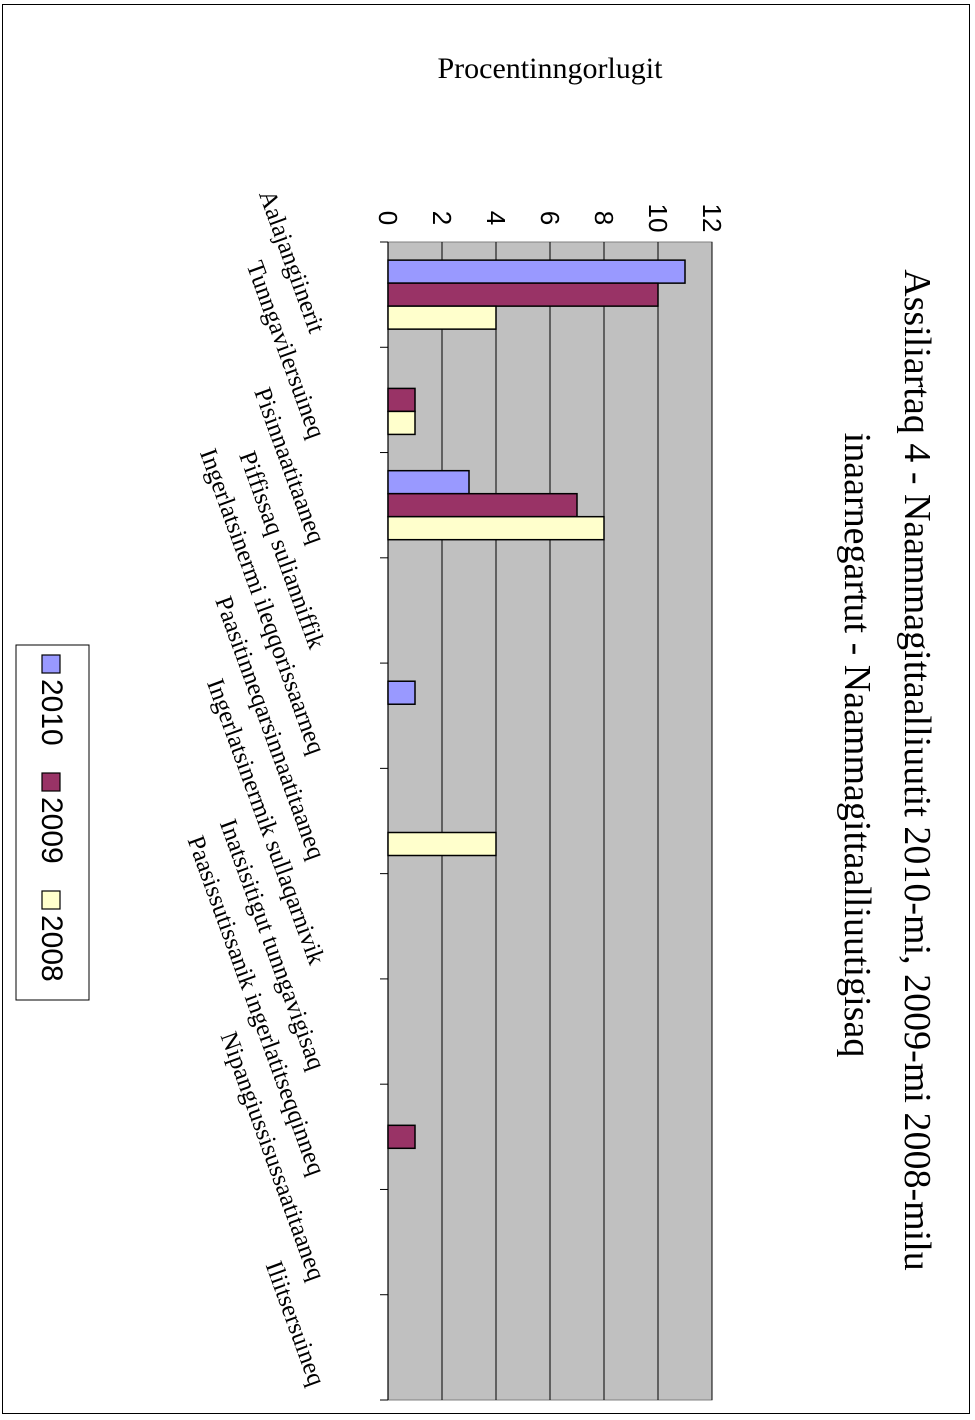 This screenshot has width=975, height=1420. I want to click on legend: 2010 2009 2008, so click(52, 822).